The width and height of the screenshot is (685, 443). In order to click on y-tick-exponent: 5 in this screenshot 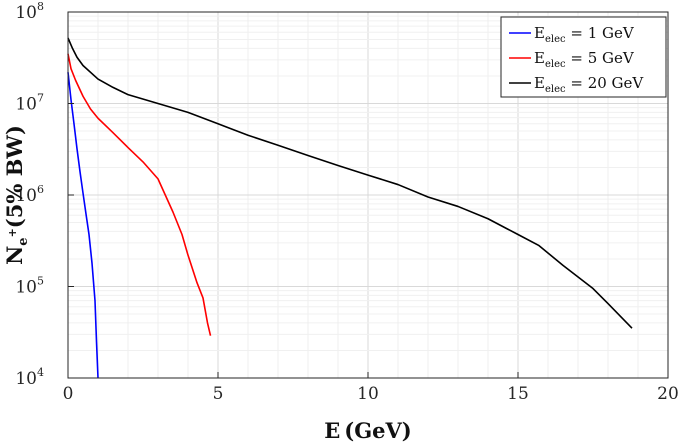, I will do `click(40, 281)`.